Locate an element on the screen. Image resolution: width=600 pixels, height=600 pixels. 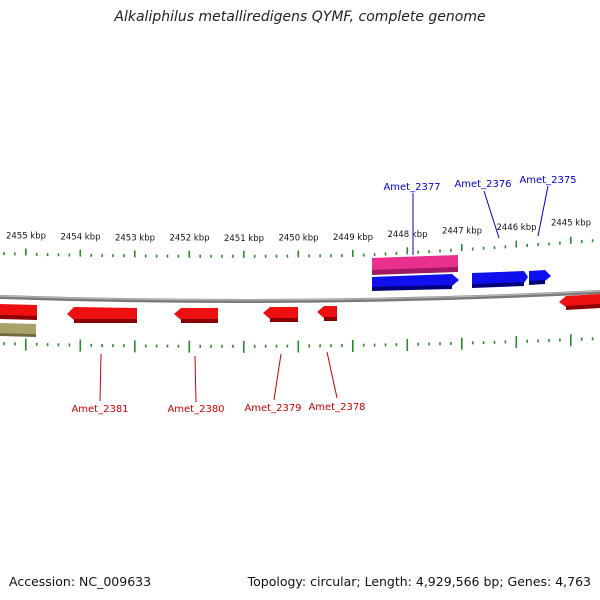
gene-label-amet-2375: Amet_2375 is located at coordinates (547, 180).